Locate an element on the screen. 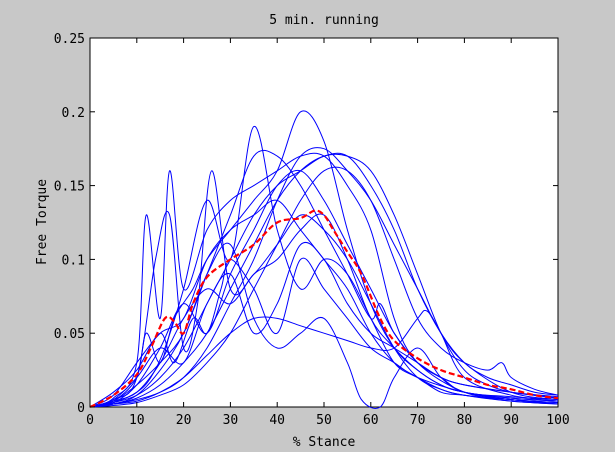  y-tick-label: 0.1 is located at coordinates (73, 260).